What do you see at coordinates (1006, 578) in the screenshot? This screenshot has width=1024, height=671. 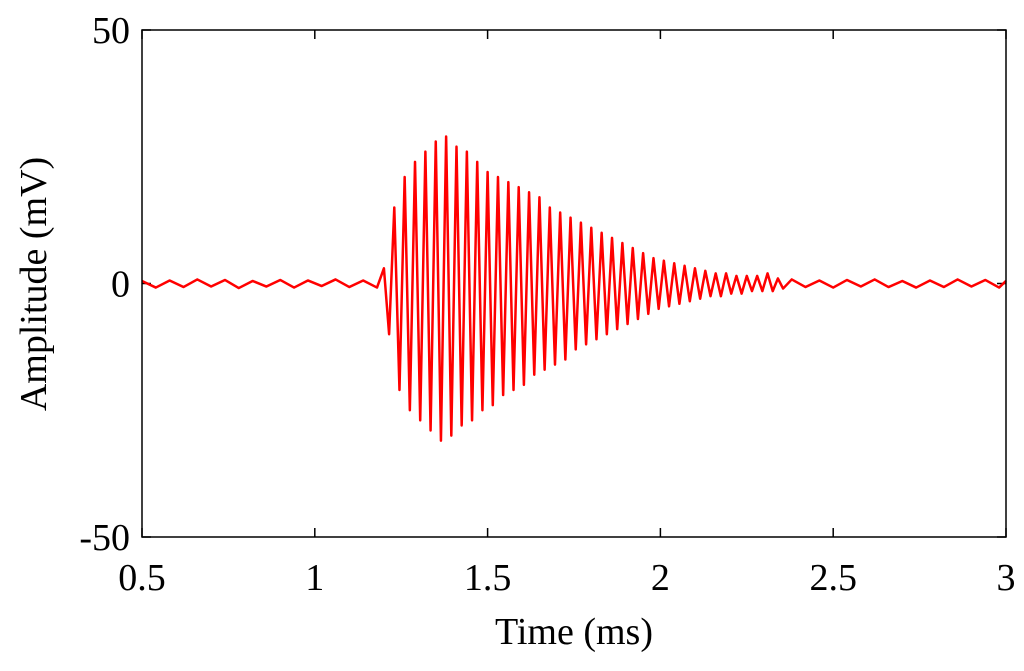 I see `x-tick-label: 3` at bounding box center [1006, 578].